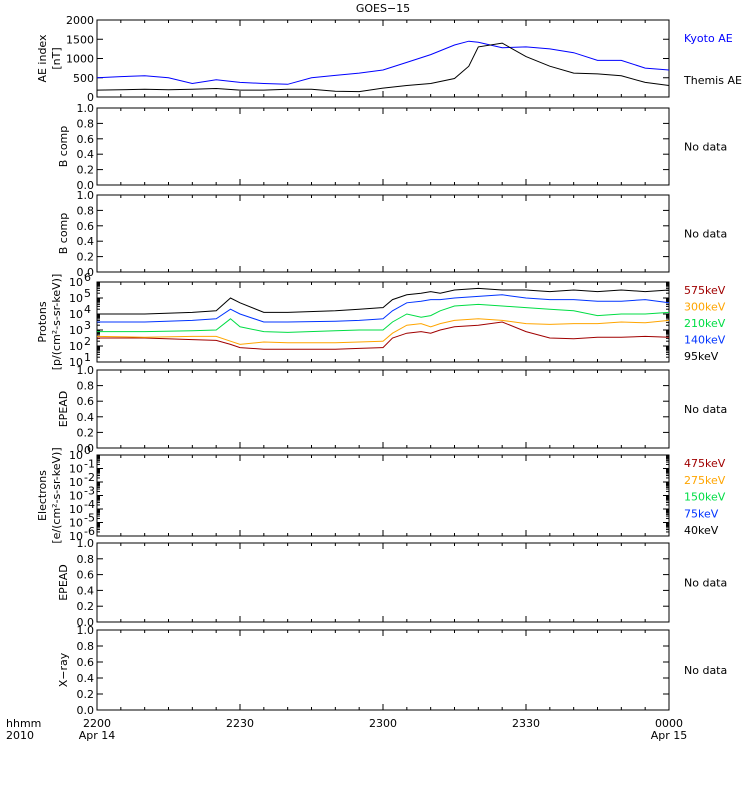  Describe the element at coordinates (89, 518) in the screenshot. I see `panel-6-ytick-exponent: -5` at that location.